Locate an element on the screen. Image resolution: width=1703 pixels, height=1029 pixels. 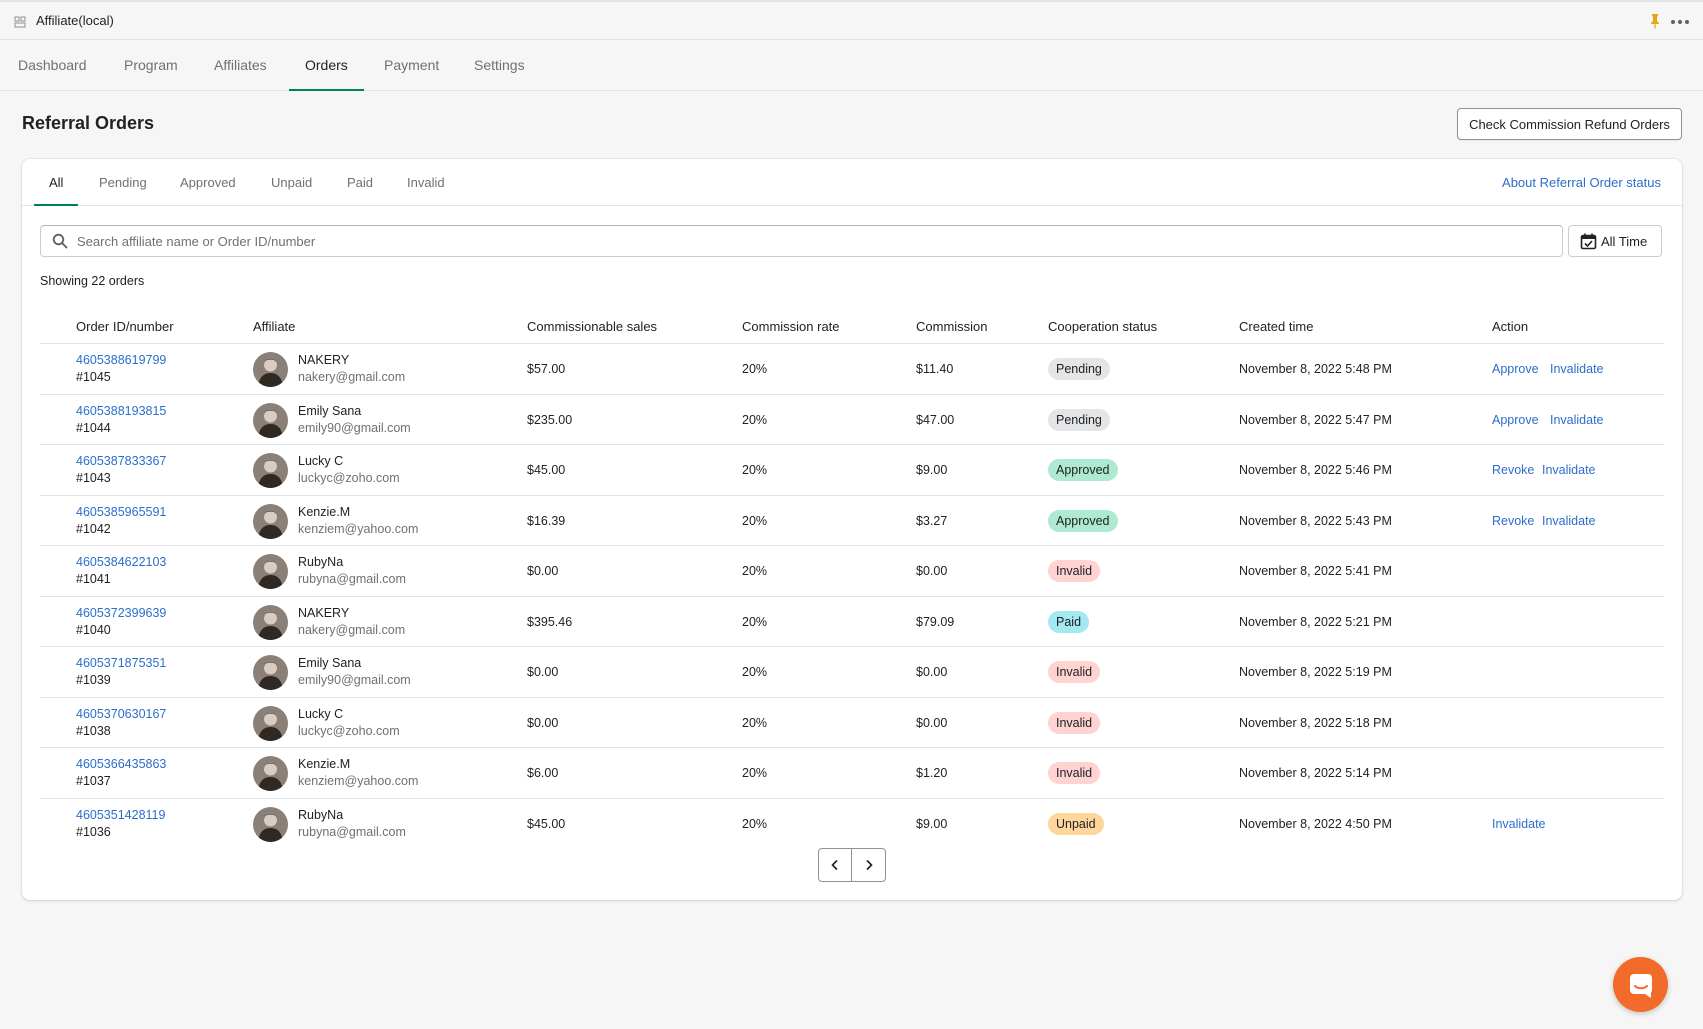
search-input is located at coordinates (812, 241).